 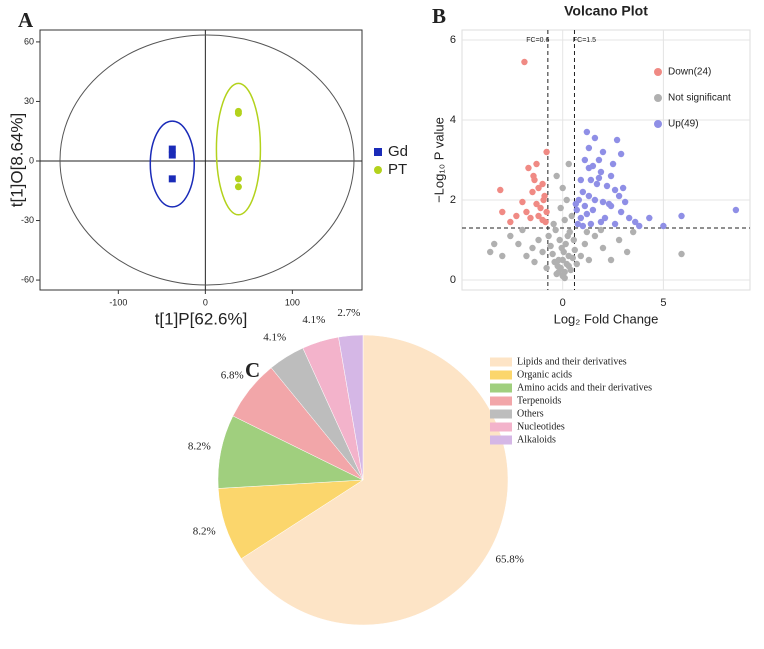 What do you see at coordinates (348, 313) in the screenshot?
I see `value-label: 2.7%` at bounding box center [348, 313].